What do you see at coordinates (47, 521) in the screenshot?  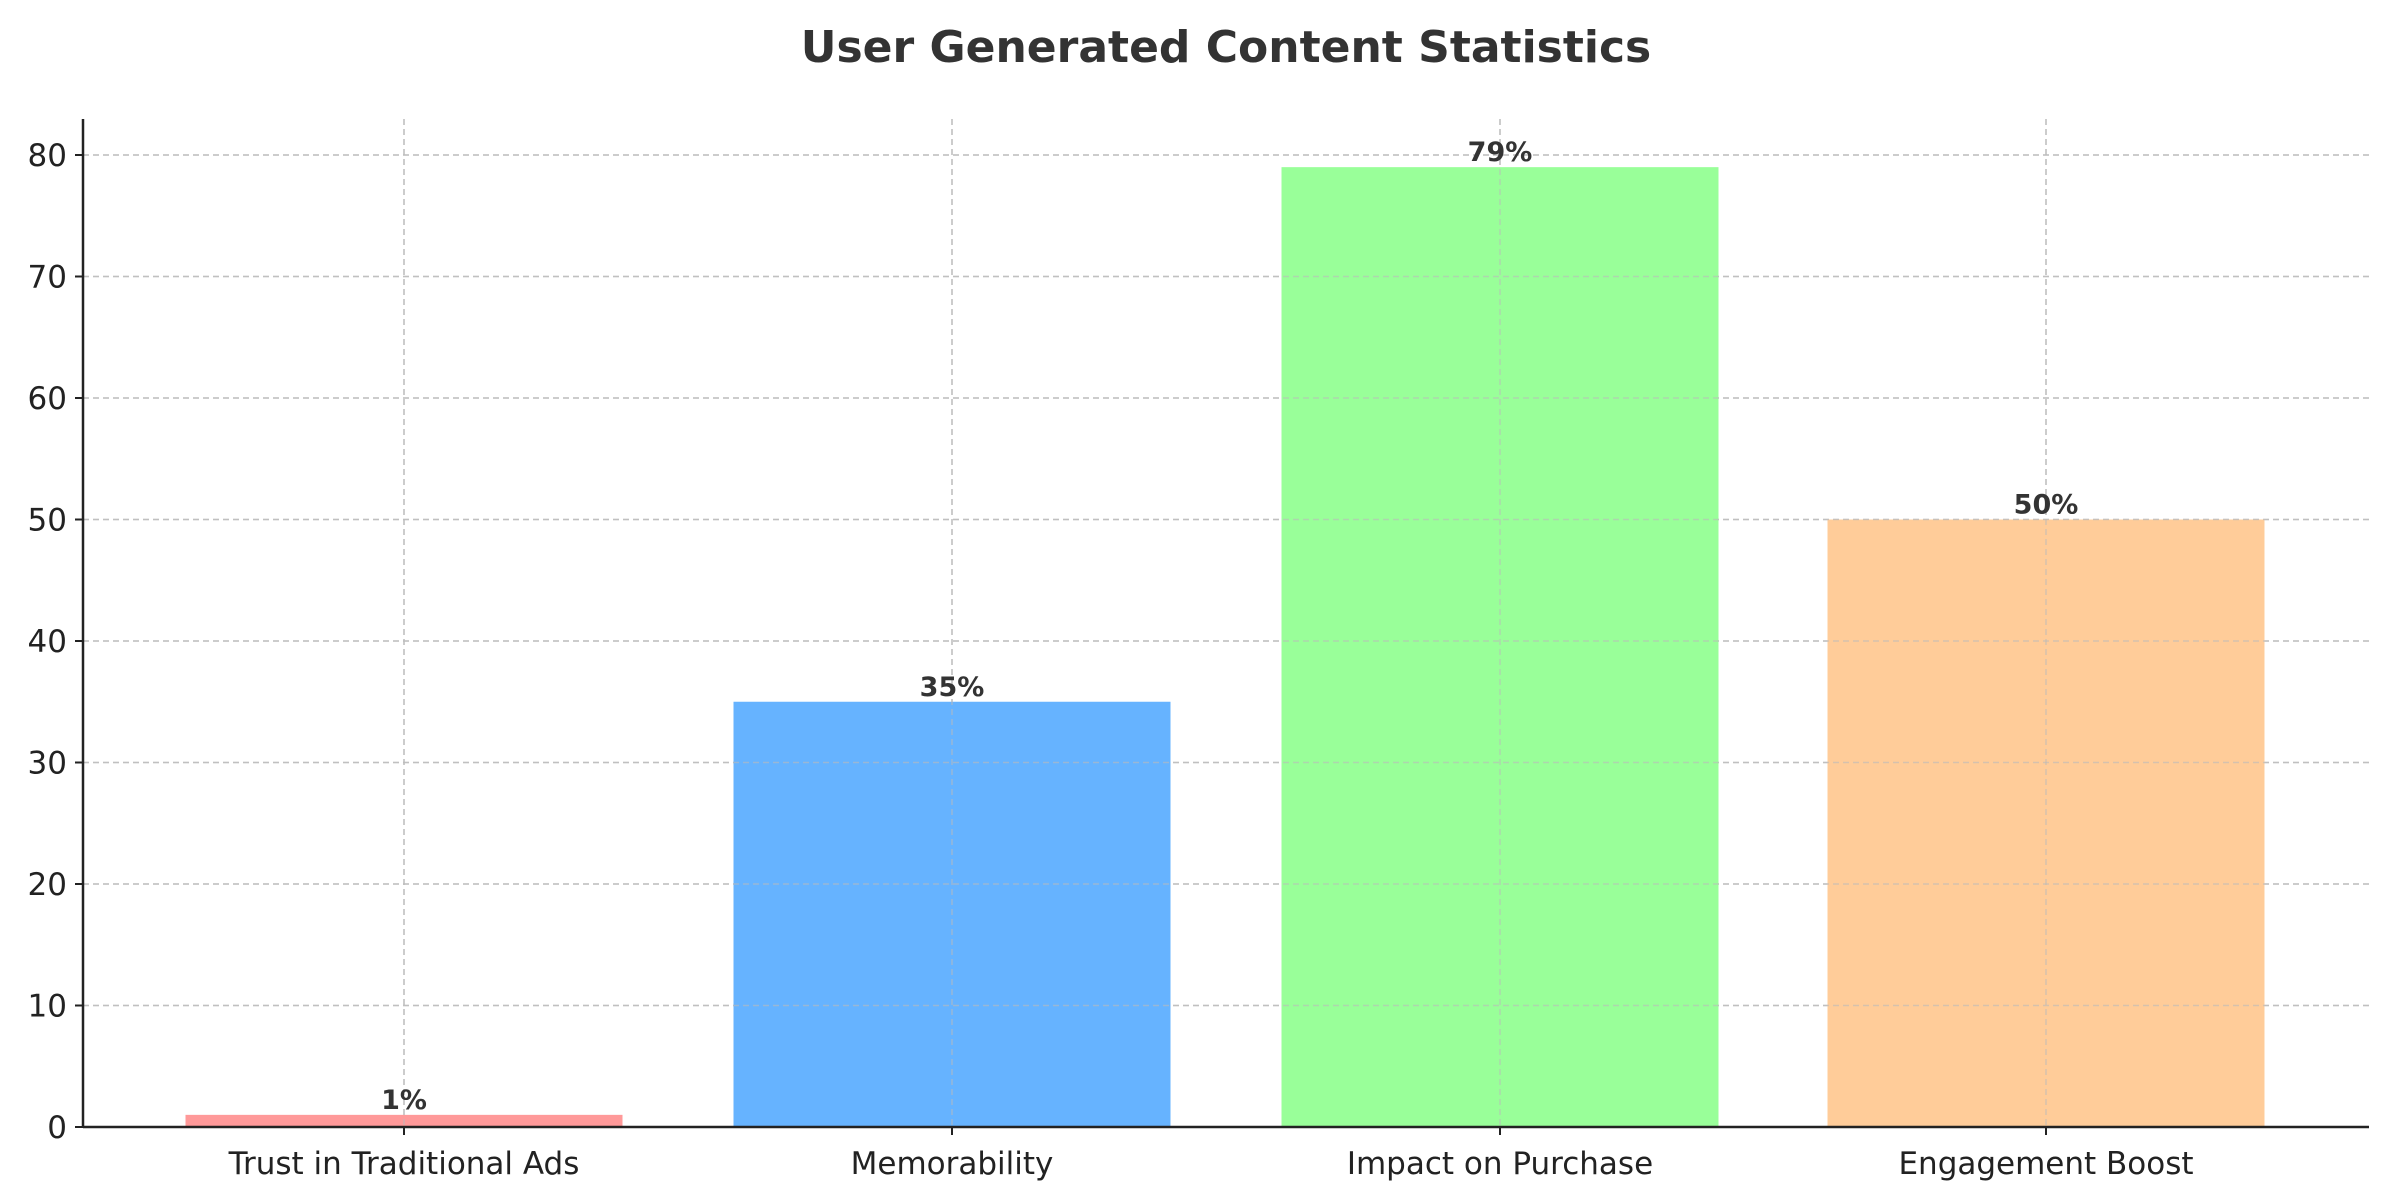 I see `y-tick-label: 50` at bounding box center [47, 521].